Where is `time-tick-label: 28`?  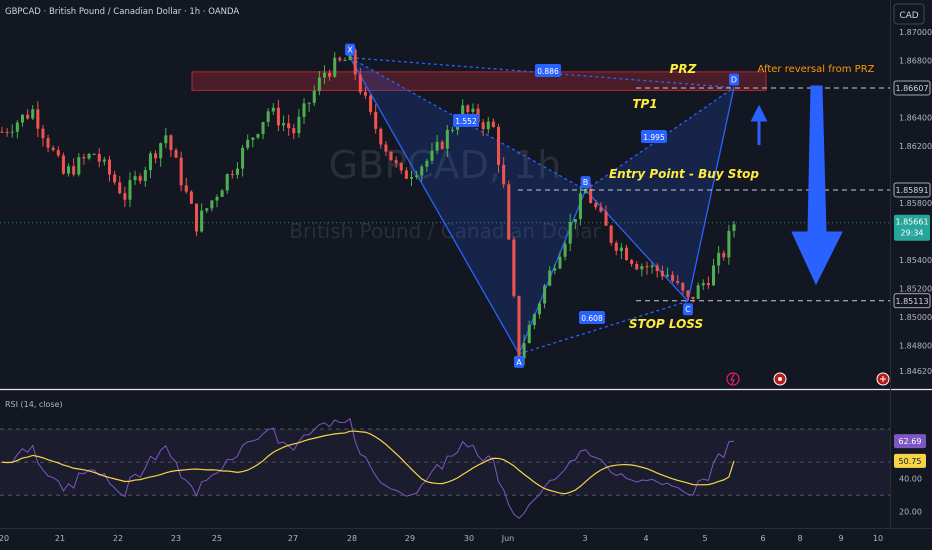 time-tick-label: 28 is located at coordinates (352, 538).